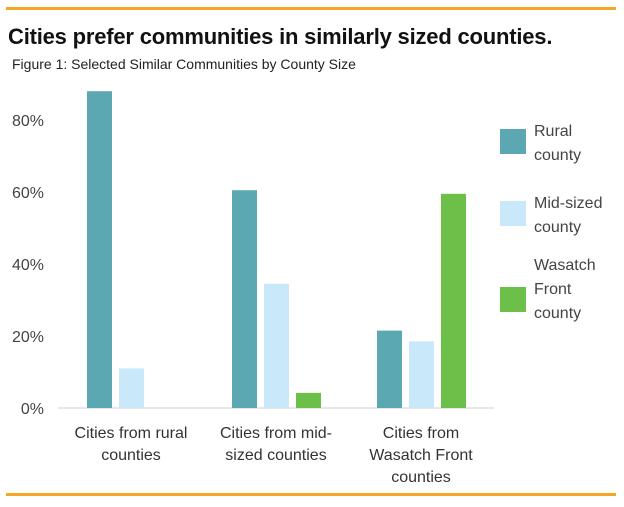 The width and height of the screenshot is (624, 507). Describe the element at coordinates (32, 409) in the screenshot. I see `y-tick-label: 0%` at that location.